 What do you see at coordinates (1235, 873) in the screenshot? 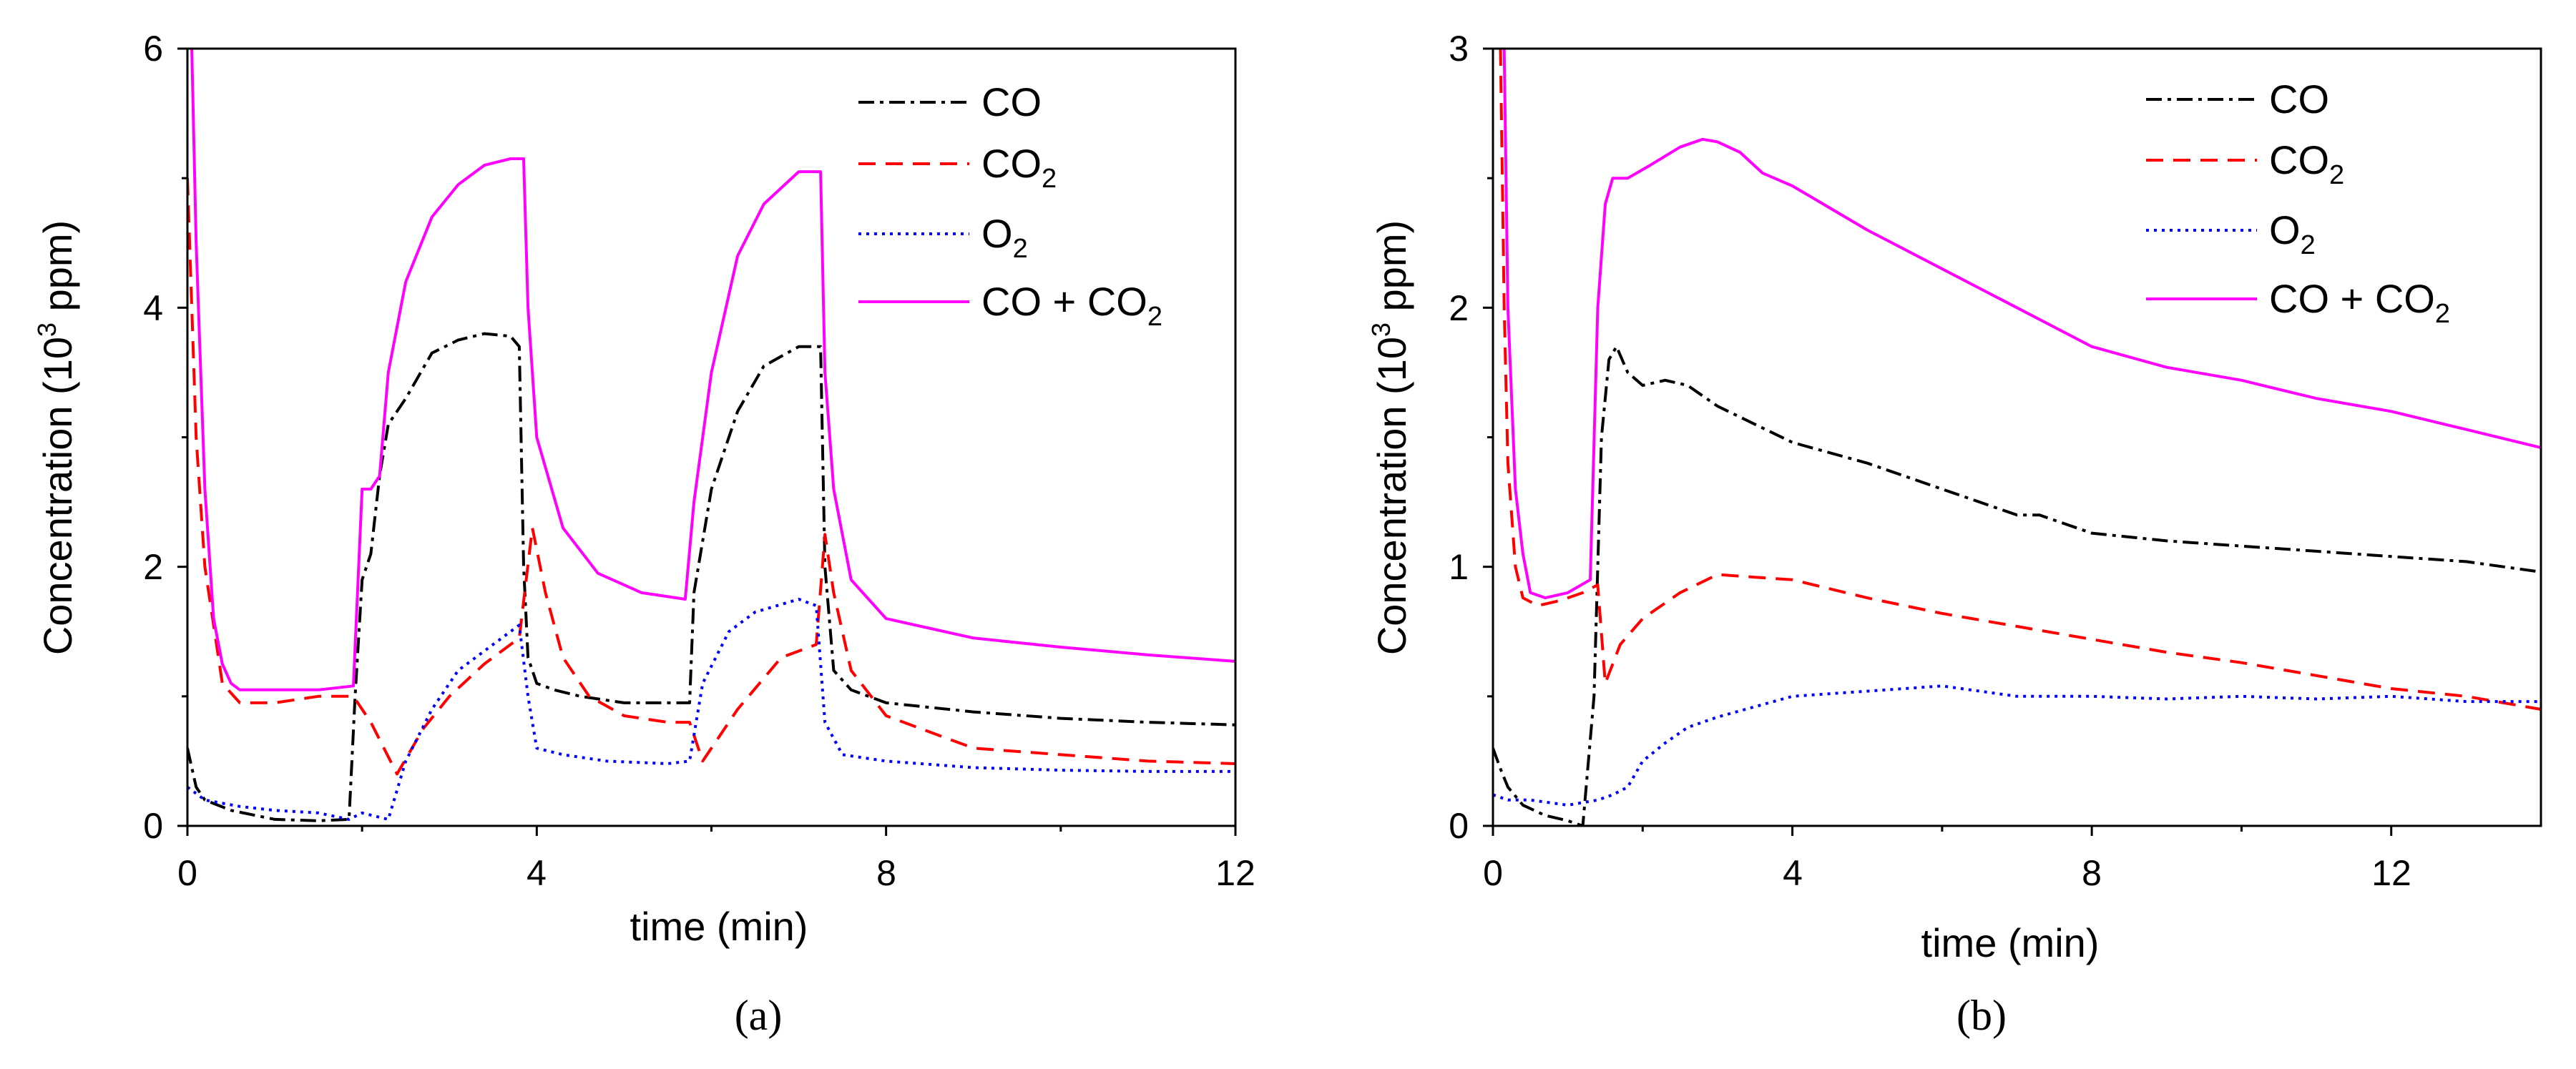
I see `panel-a-xtick-12: 12` at bounding box center [1235, 873].